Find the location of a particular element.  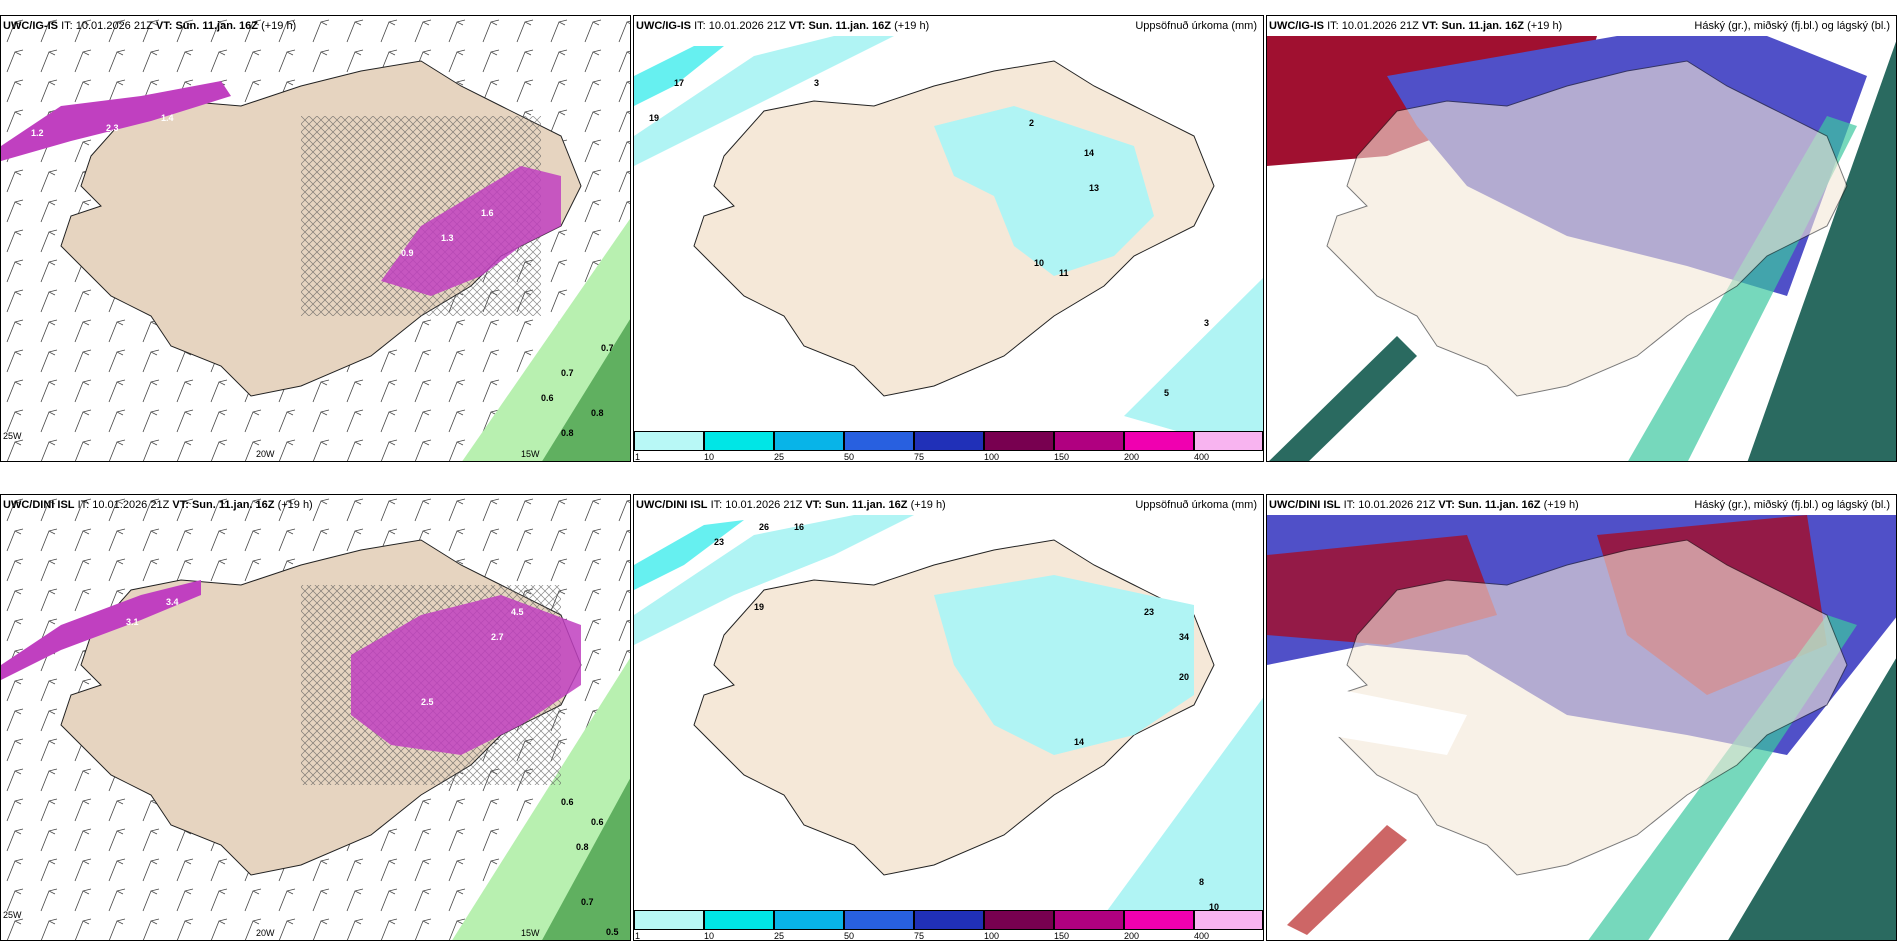

svg-text: 17 is located at coordinates (679, 83).